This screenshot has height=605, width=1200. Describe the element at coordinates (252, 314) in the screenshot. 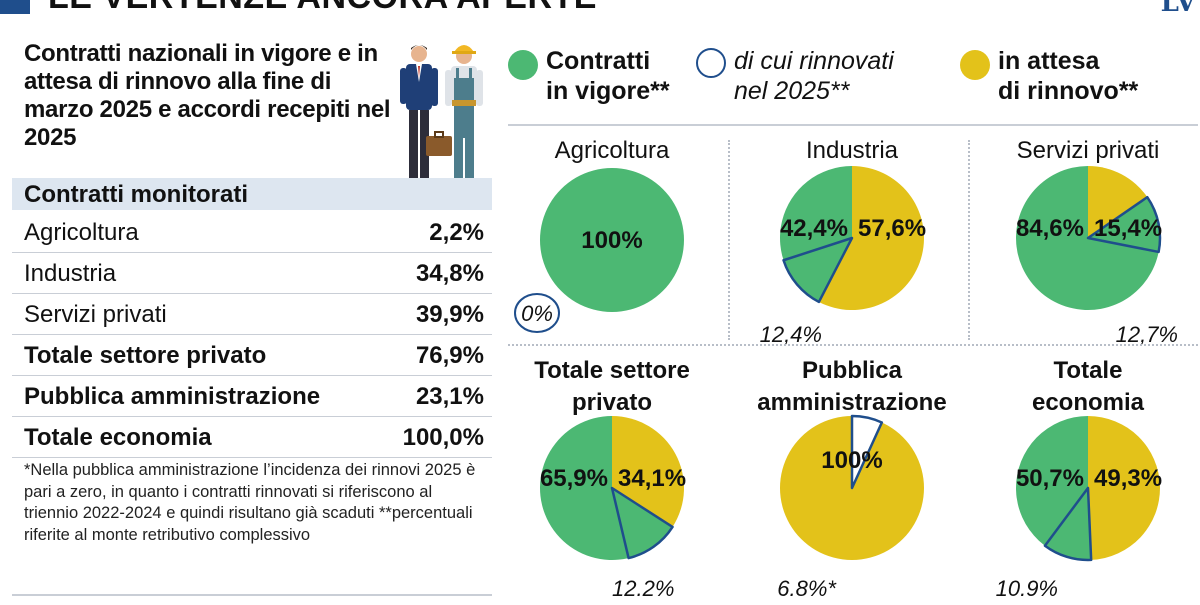

I see `table-row: Servizi privati 39,9%` at that location.